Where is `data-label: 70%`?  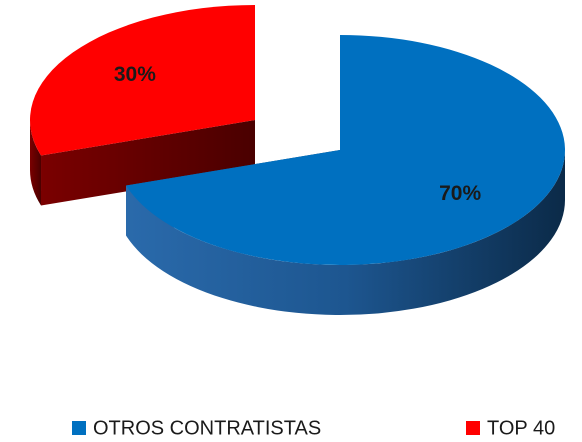
data-label: 70% is located at coordinates (460, 193).